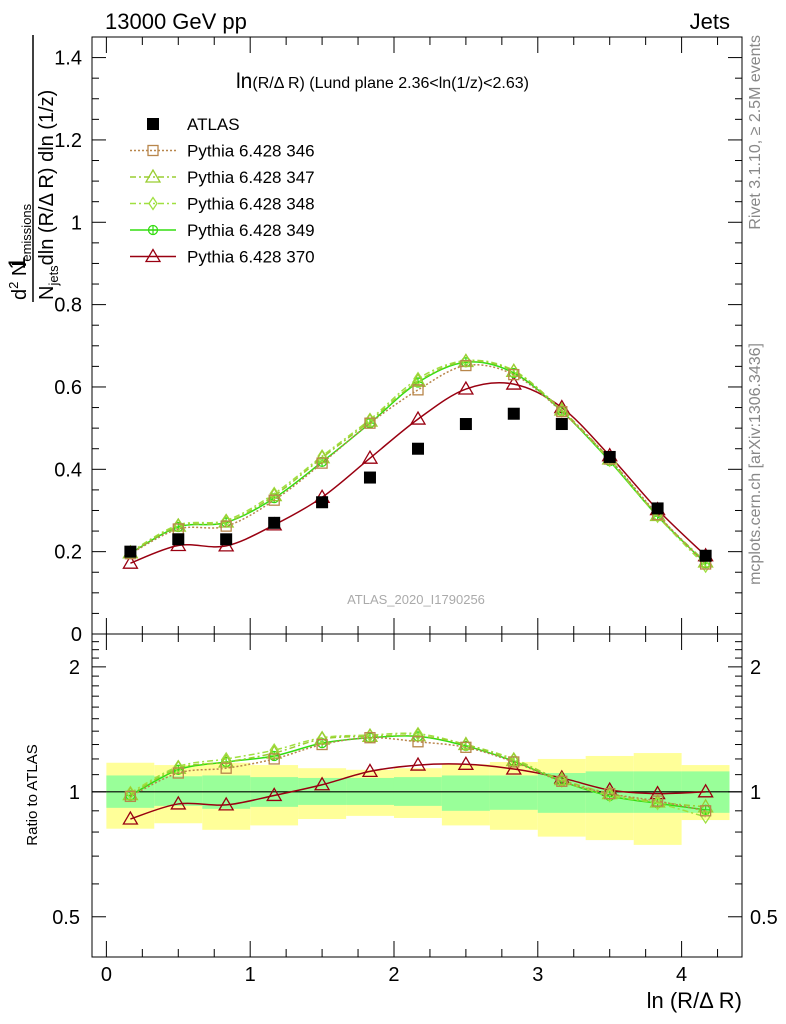  What do you see at coordinates (251, 257) in the screenshot?
I see `legend-label: Pythia 6.428 370` at bounding box center [251, 257].